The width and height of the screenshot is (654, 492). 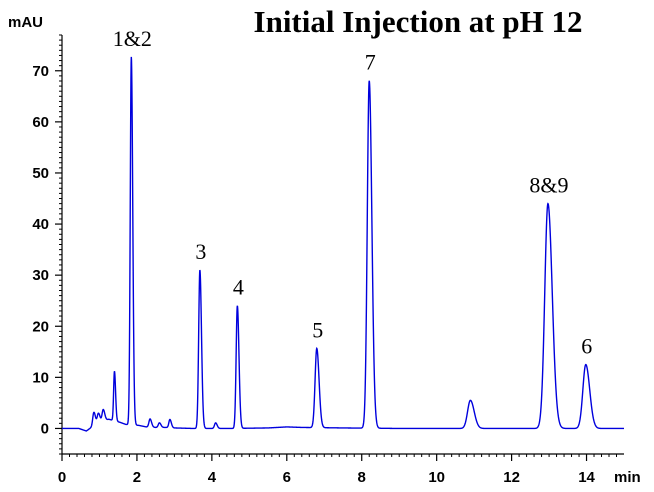 What do you see at coordinates (362, 477) in the screenshot?
I see `x-tick-label: 8` at bounding box center [362, 477].